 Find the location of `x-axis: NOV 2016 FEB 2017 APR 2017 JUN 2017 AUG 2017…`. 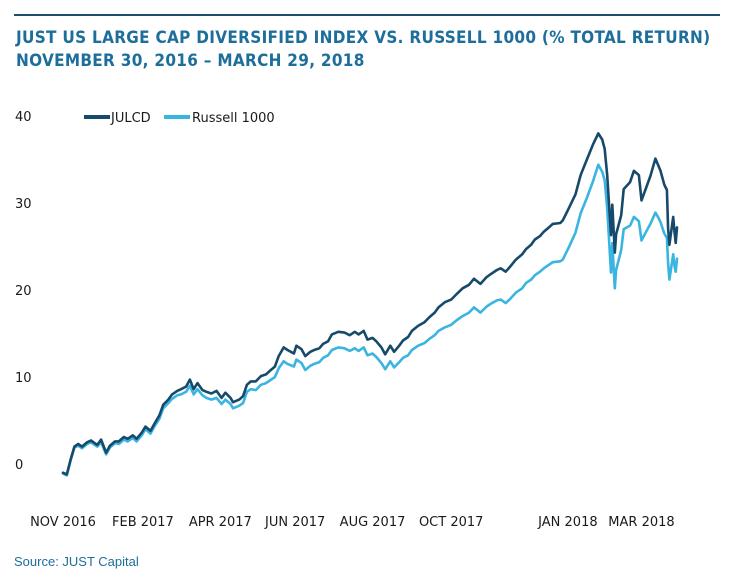

x-axis: NOV 2016 FEB 2017 APR 2017 JUN 2017 AUG 2017… is located at coordinates (352, 522).